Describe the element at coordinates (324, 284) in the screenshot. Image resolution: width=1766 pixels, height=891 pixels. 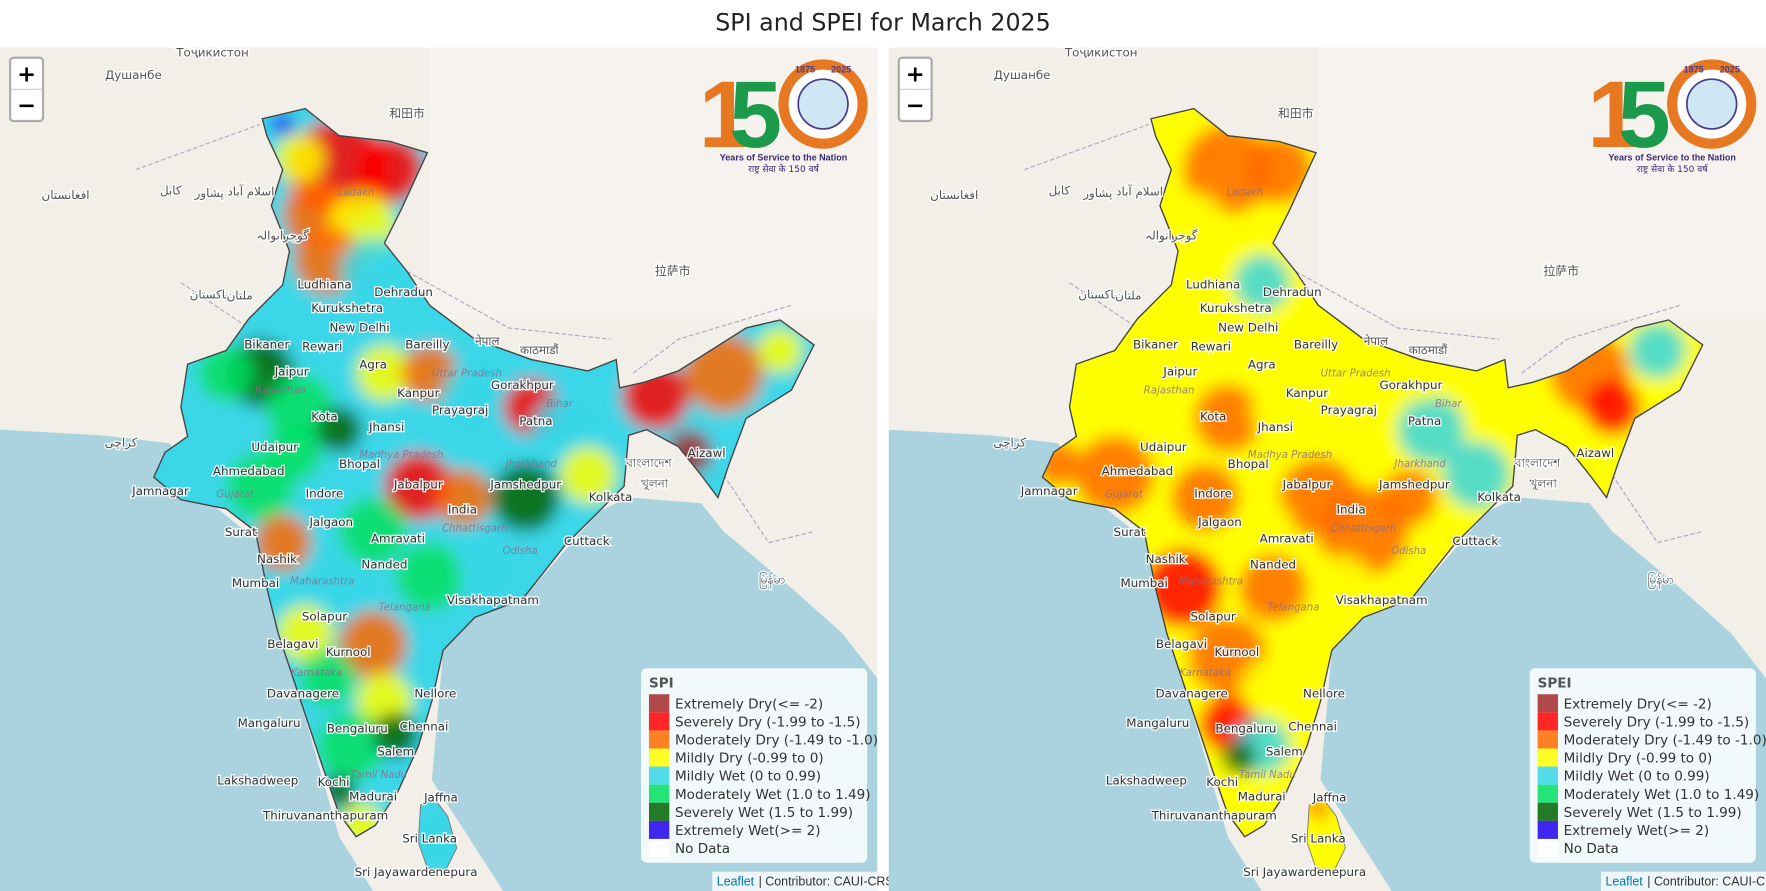
I see `place-label: Ludhiana` at that location.